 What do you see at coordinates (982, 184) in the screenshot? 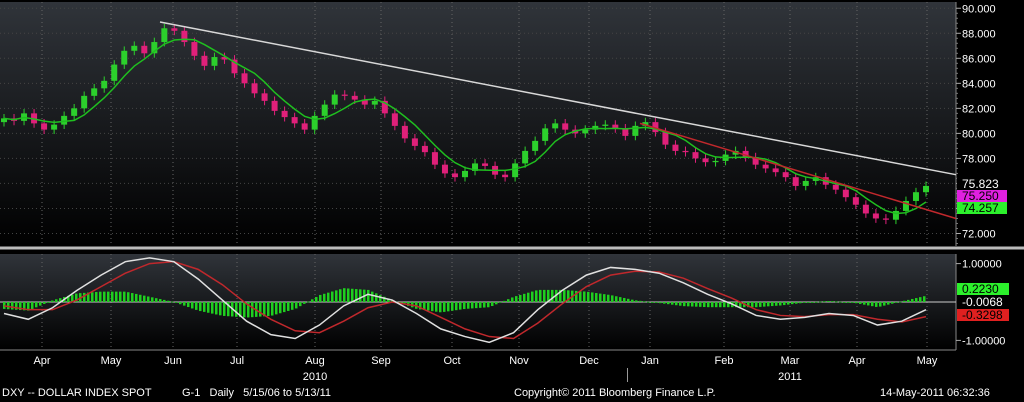
I see `main-right-label-bg` at bounding box center [982, 184].